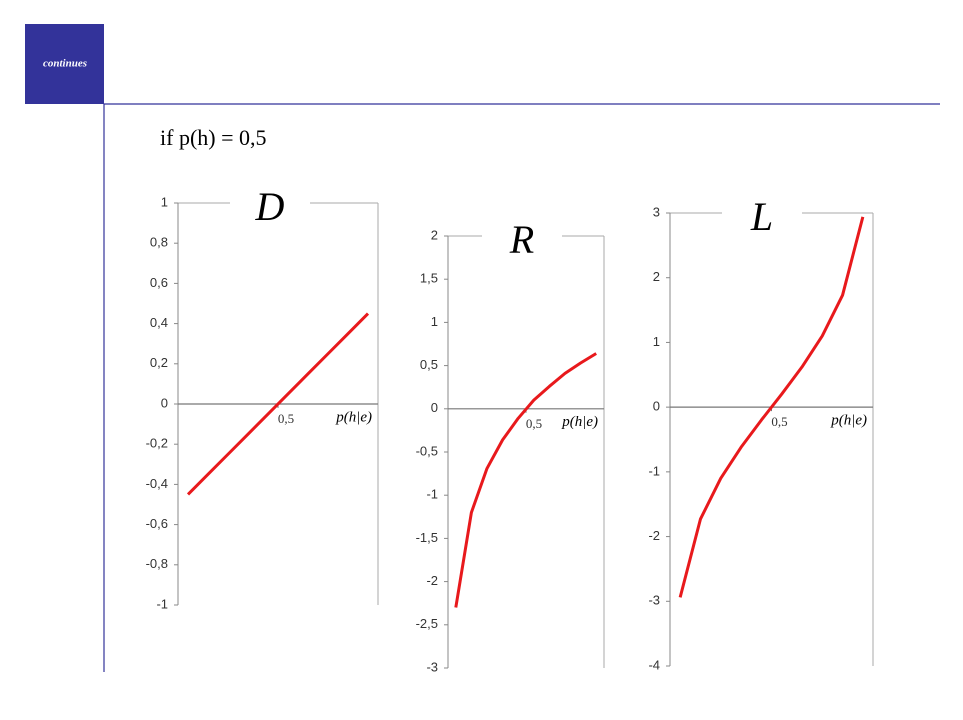 The height and width of the screenshot is (720, 963). I want to click on heading: if p(h) = 0,5, so click(213, 137).